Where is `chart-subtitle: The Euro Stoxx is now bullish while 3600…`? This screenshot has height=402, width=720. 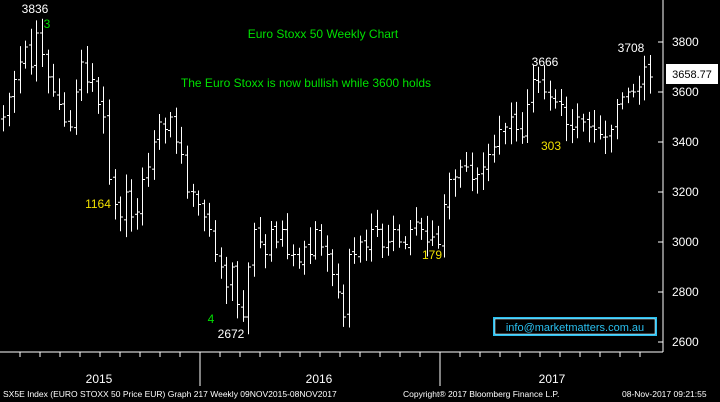 chart-subtitle: The Euro Stoxx is now bullish while 3600… is located at coordinates (306, 83).